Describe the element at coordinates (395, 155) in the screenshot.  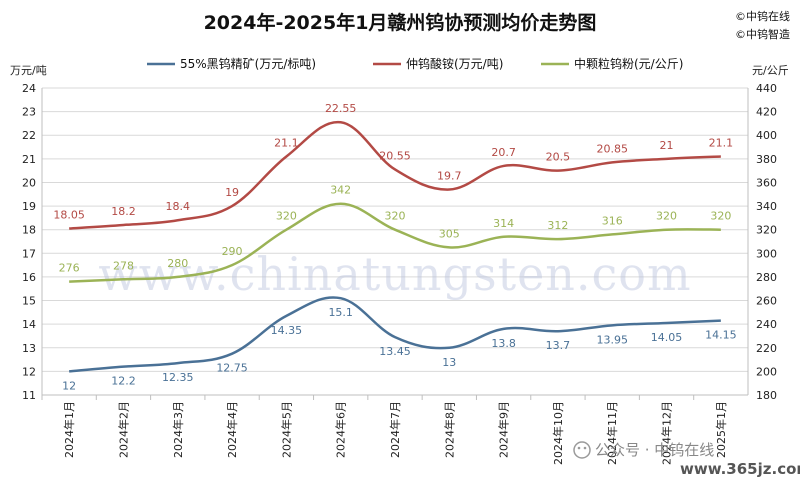
I see `data-label: 20.55` at that location.